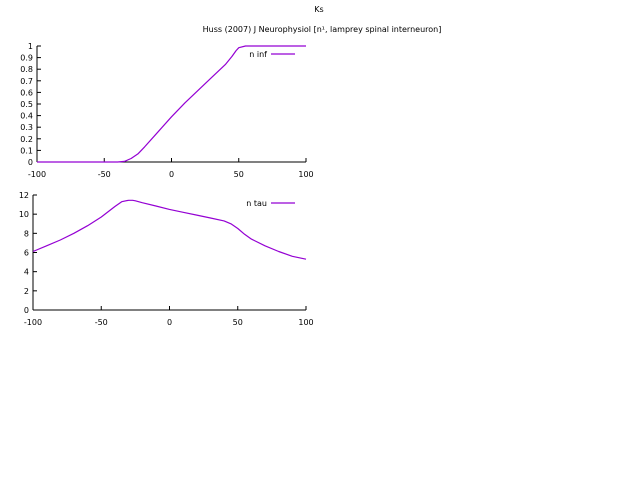 The width and height of the screenshot is (640, 480). What do you see at coordinates (26, 150) in the screenshot?
I see `y-tick-label: 0.1` at bounding box center [26, 150].